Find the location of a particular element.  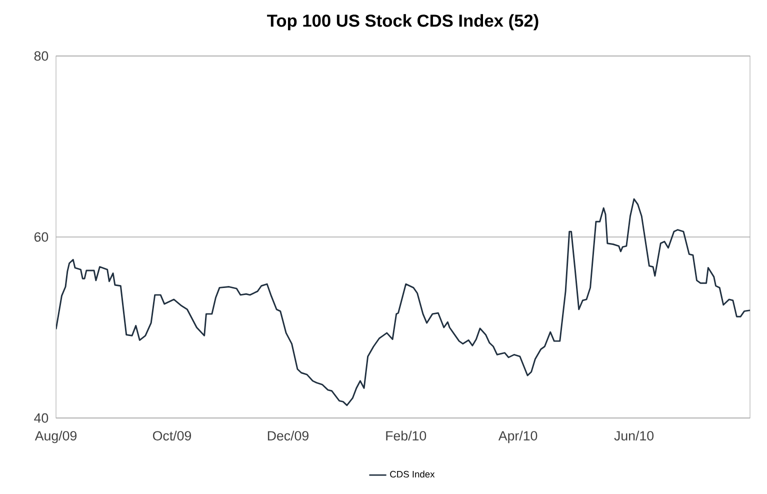

x-tick-label: Oct/09 is located at coordinates (172, 435).